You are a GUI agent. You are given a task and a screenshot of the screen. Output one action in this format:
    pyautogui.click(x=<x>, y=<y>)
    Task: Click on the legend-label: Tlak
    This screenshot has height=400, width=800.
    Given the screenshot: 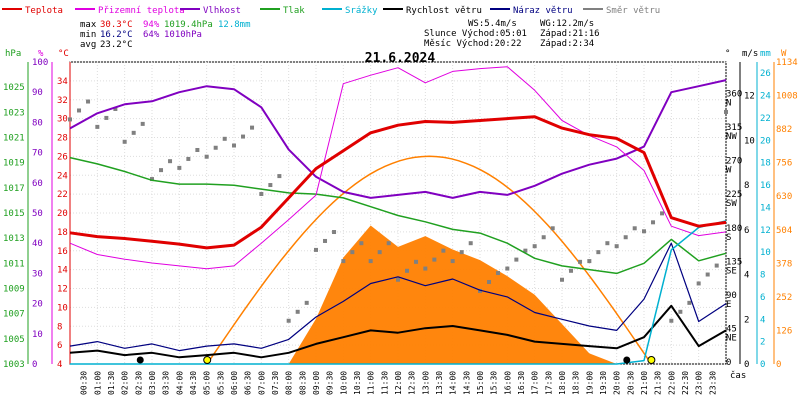 What is the action you would take?
    pyautogui.click(x=294, y=11)
    